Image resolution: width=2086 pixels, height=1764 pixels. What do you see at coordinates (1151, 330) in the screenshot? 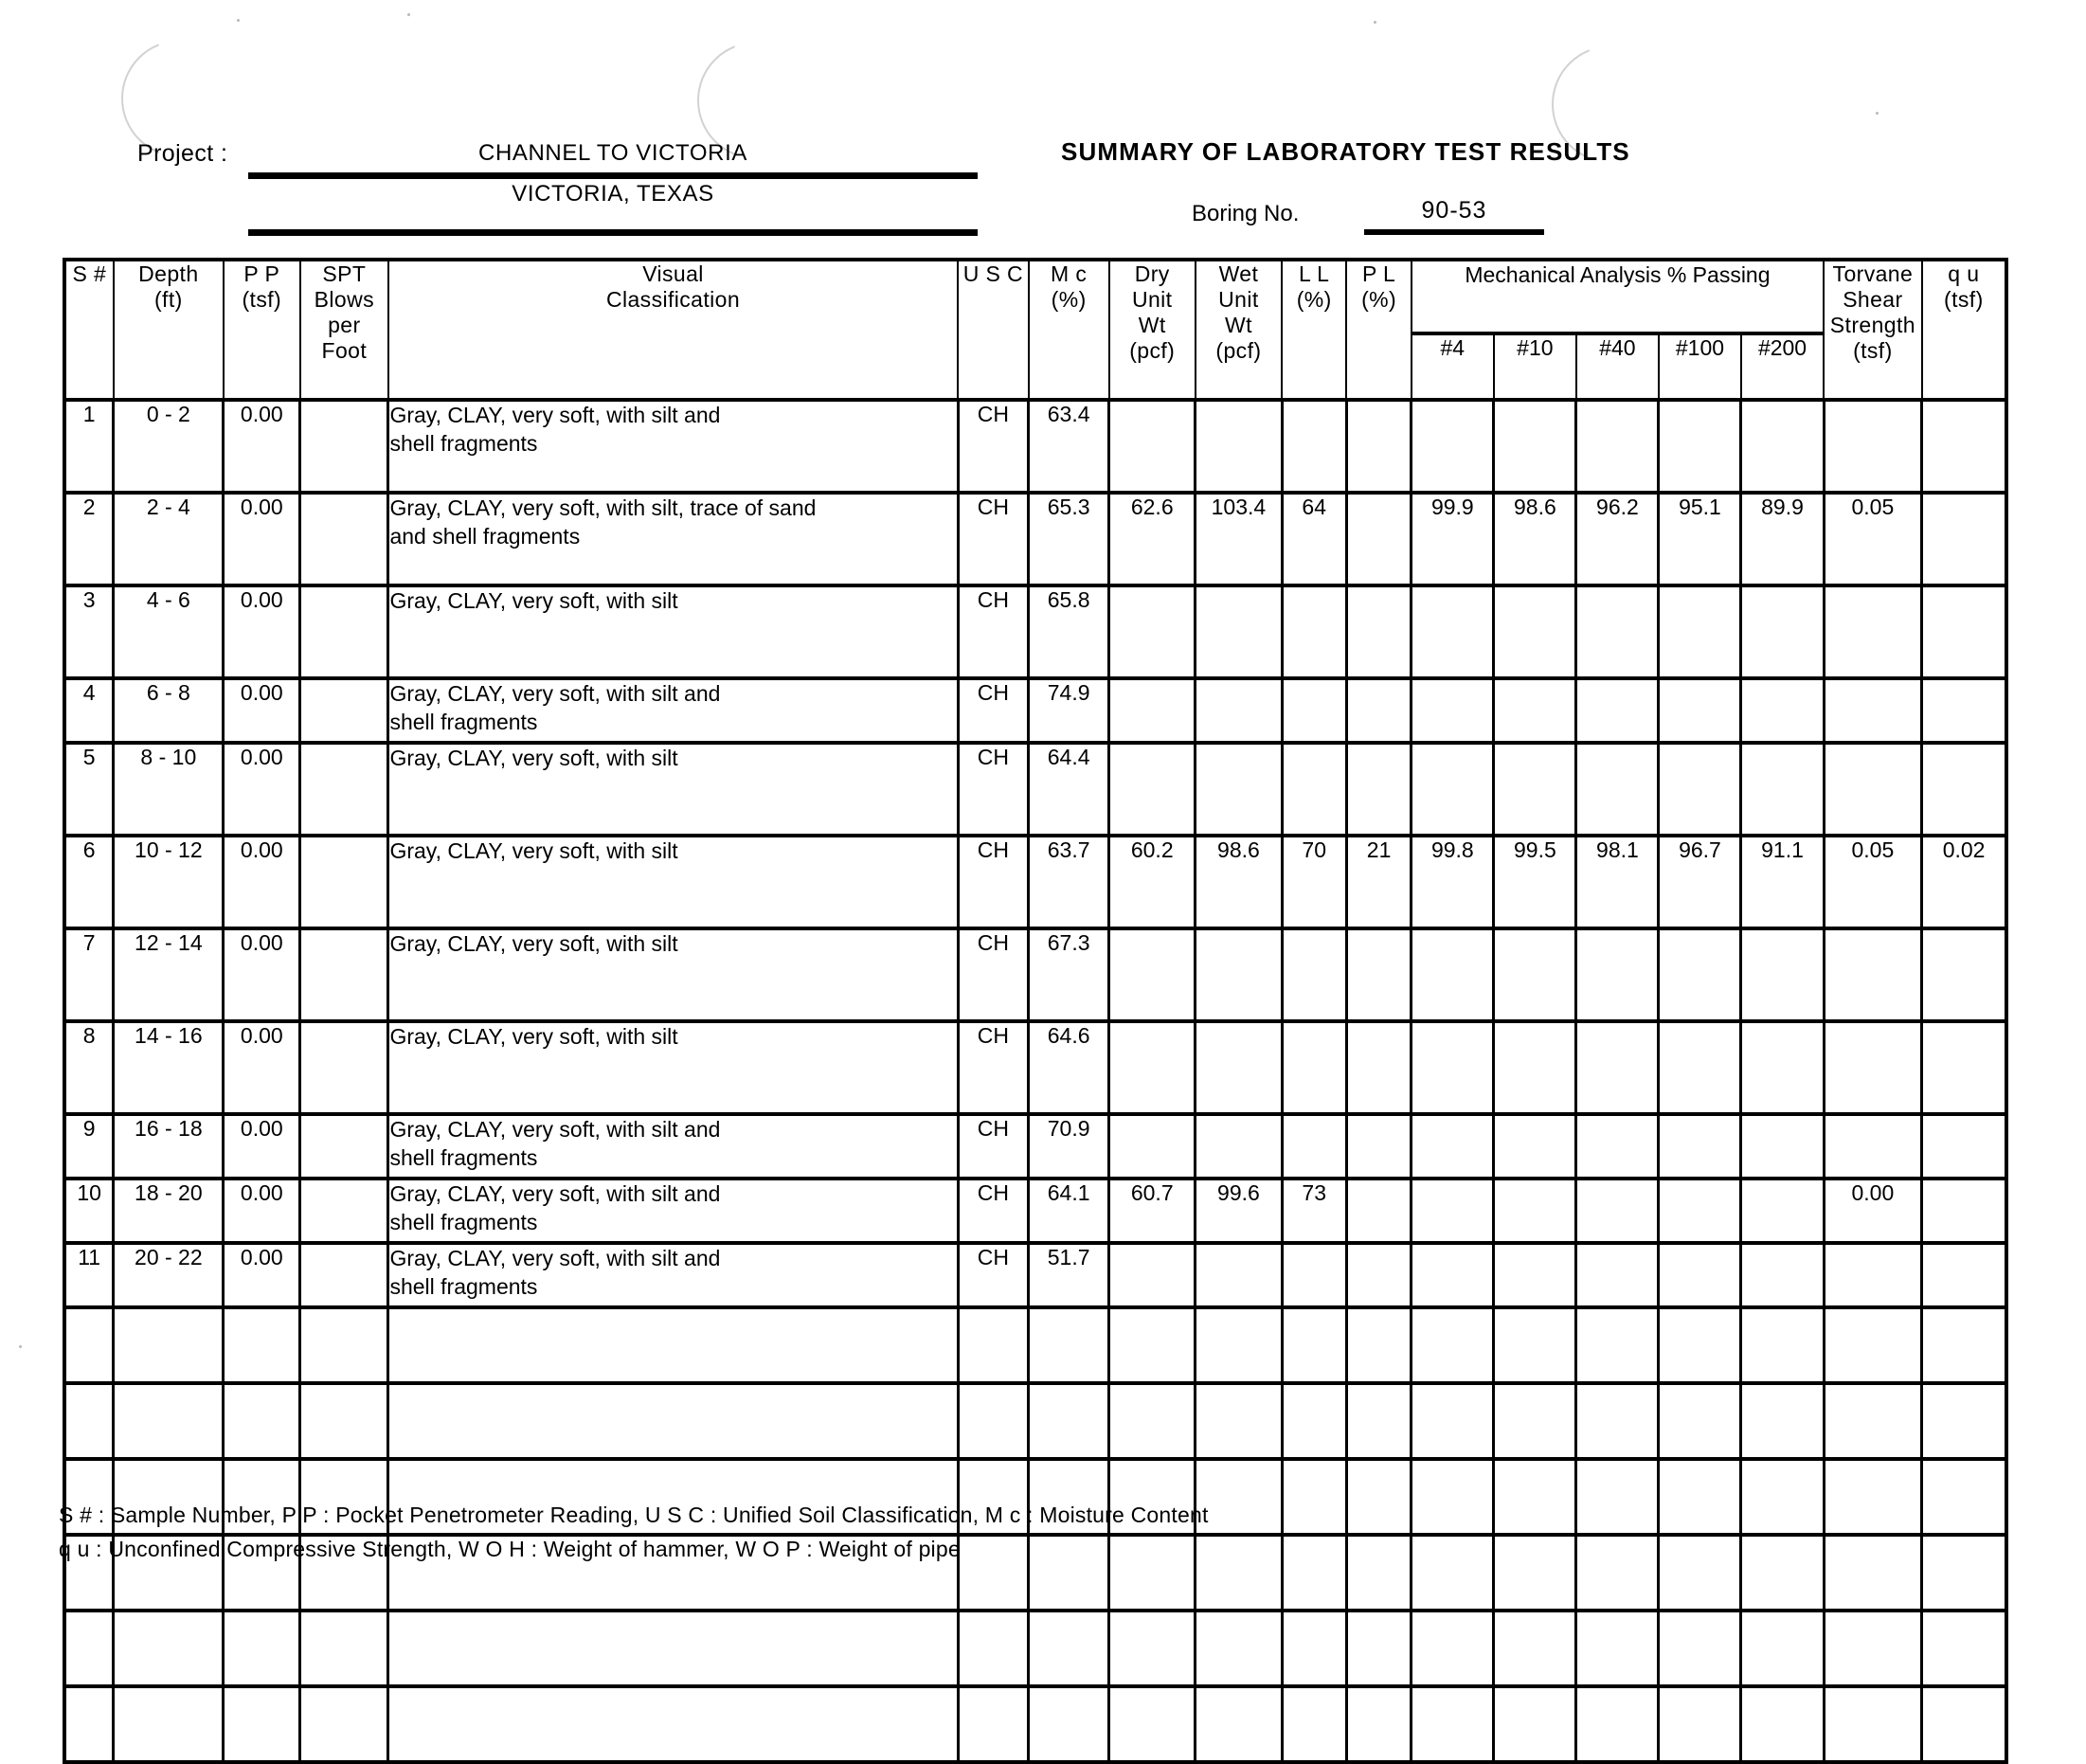
I see `col-header-dry-unit-wt: Dry Unit Wt (pcf)` at bounding box center [1151, 330].